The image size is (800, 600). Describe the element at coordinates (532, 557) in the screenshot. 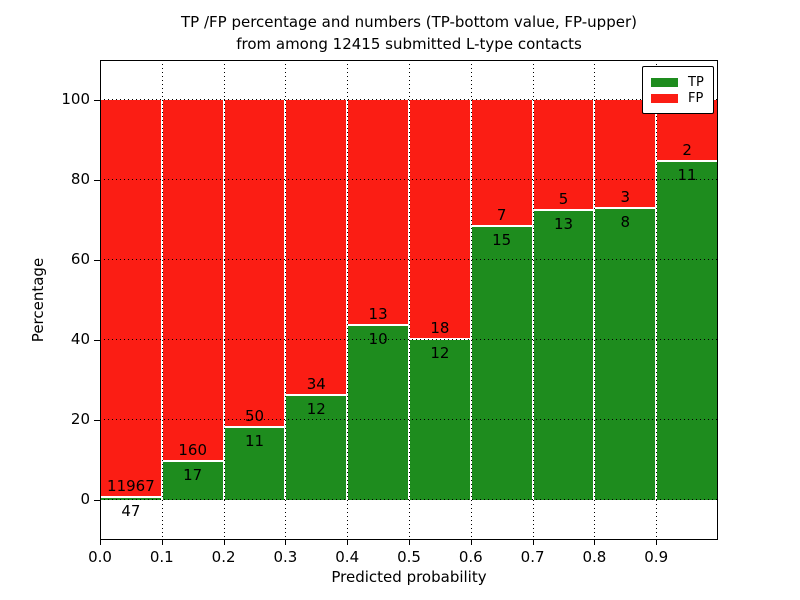

I see `x-tick-label: 0.7` at that location.